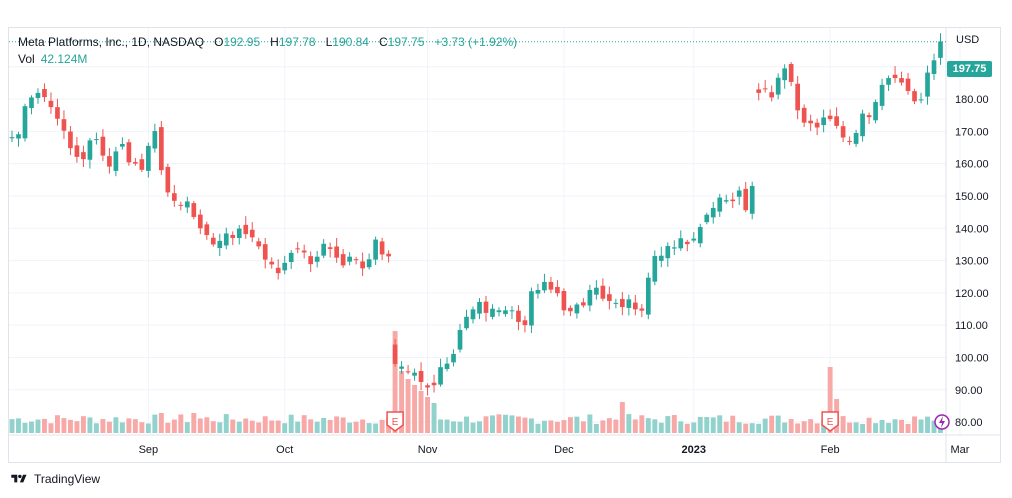  Describe the element at coordinates (242, 42) in the screenshot. I see `open-value: 192.95` at that location.